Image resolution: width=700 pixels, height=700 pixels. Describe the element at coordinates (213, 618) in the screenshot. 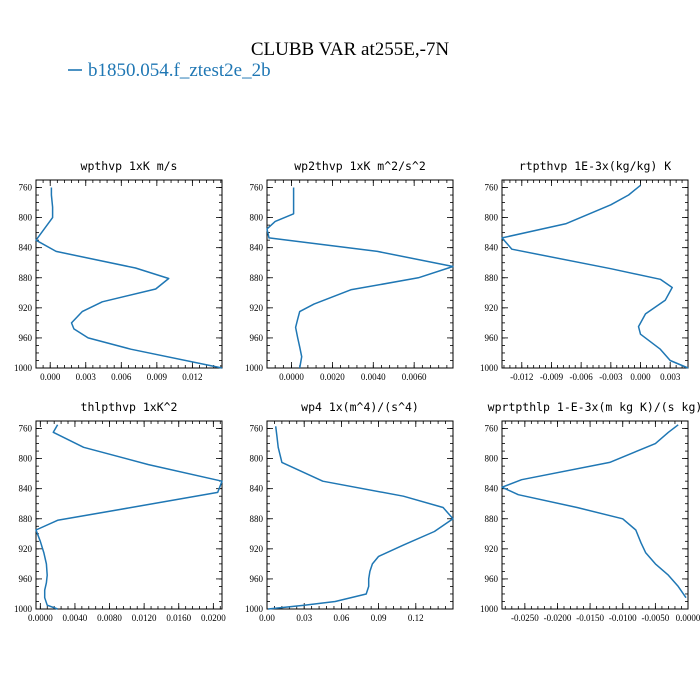

I see `x-tick-label: 0.0200` at that location.